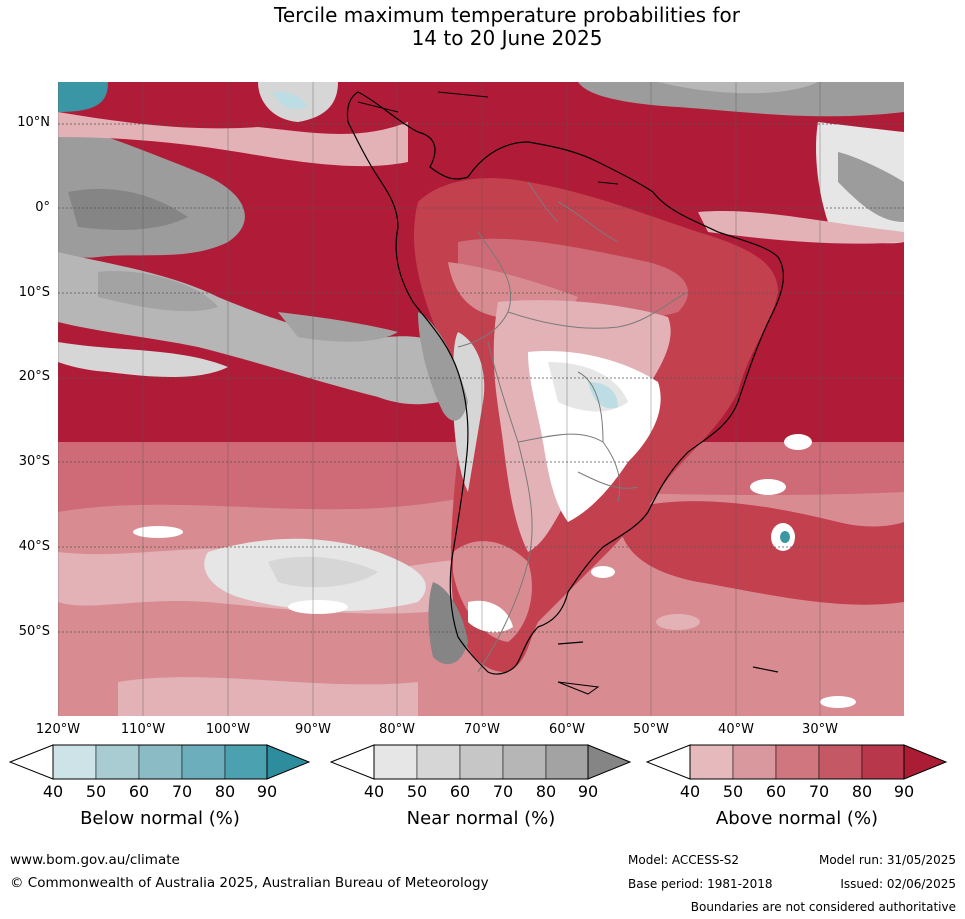  What do you see at coordinates (460, 791) in the screenshot?
I see `near-tick-60: 60` at bounding box center [460, 791].